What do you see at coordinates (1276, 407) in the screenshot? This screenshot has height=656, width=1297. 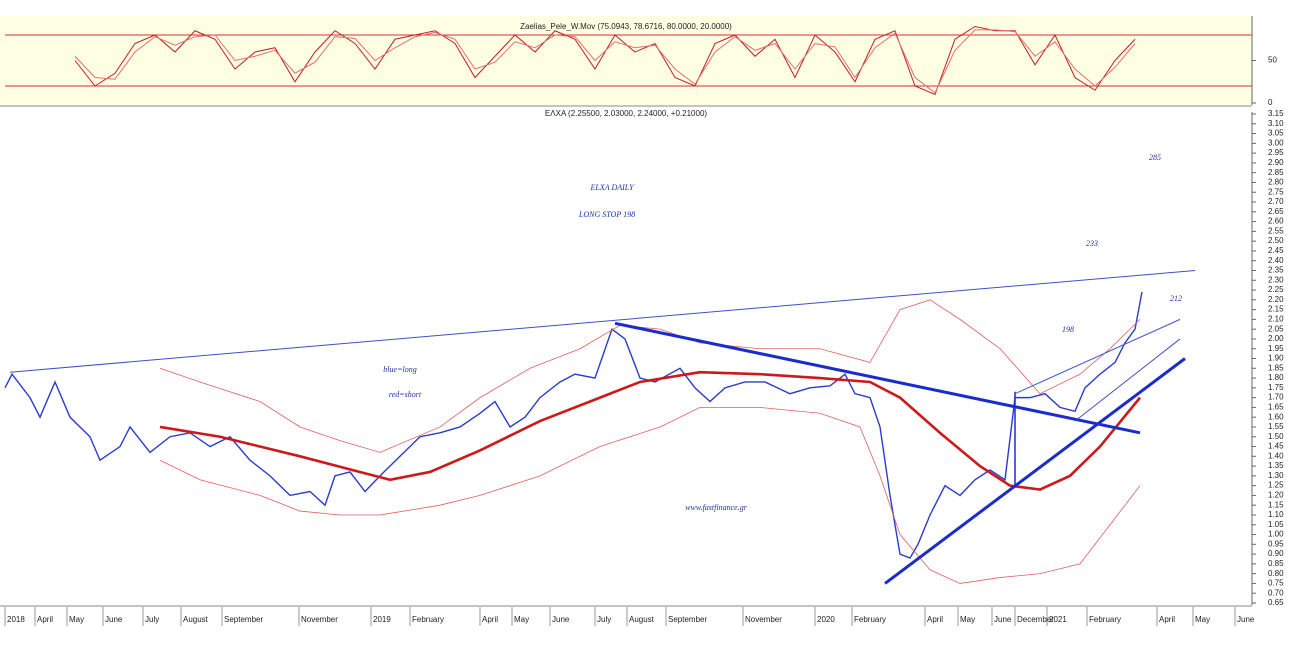 I see `y-tick-label: 1.65` at bounding box center [1276, 407].